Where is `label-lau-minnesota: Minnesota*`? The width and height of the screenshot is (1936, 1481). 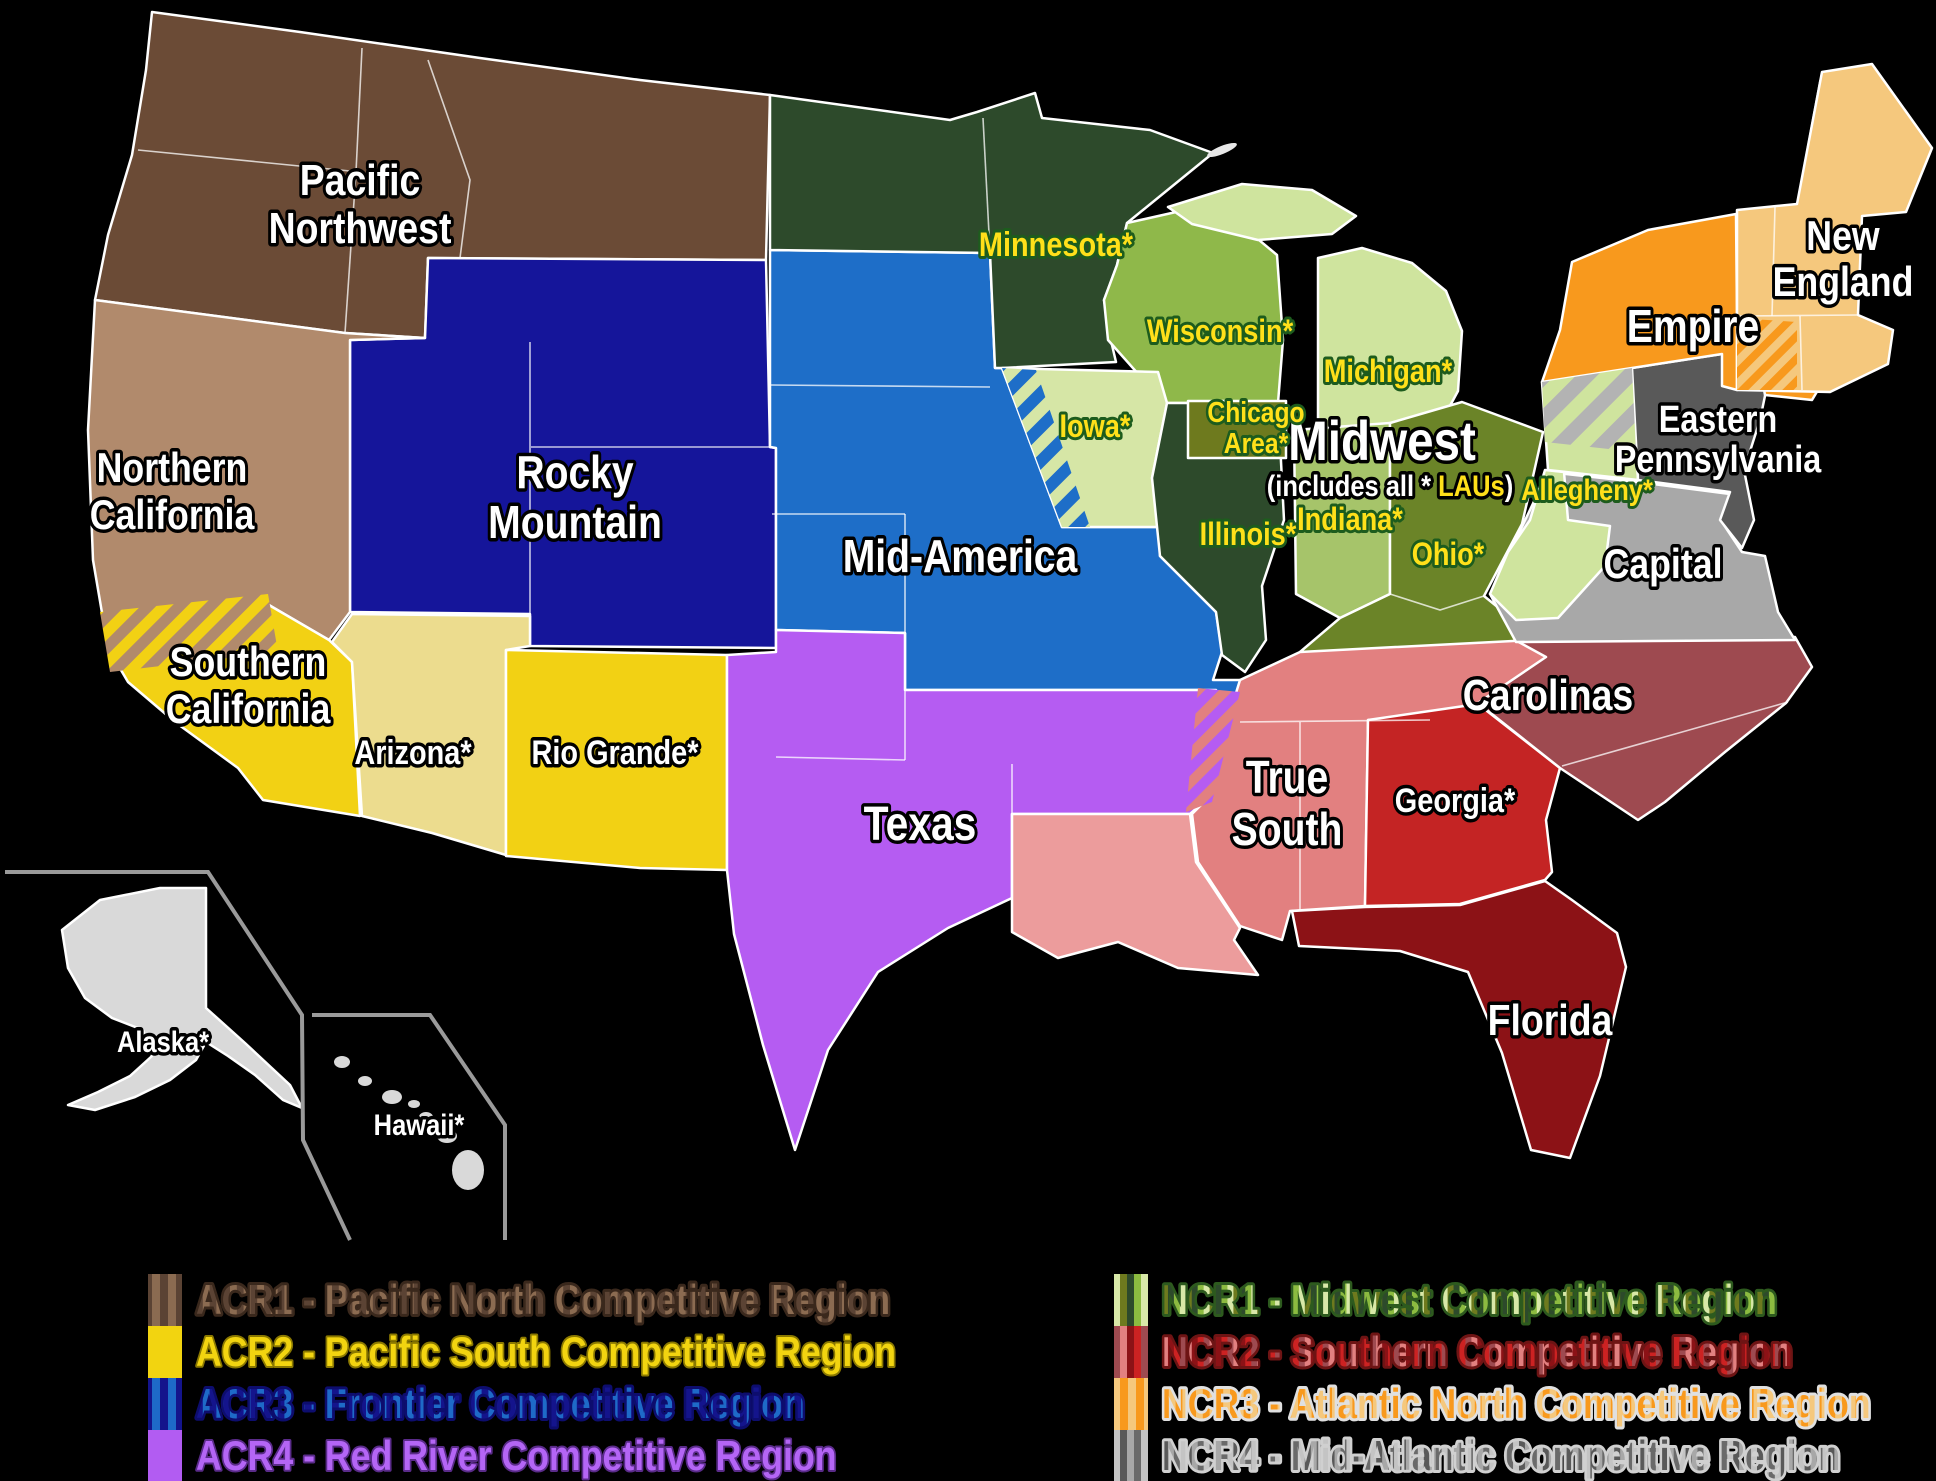
label-lau-minnesota: Minnesota* is located at coordinates (1056, 244).